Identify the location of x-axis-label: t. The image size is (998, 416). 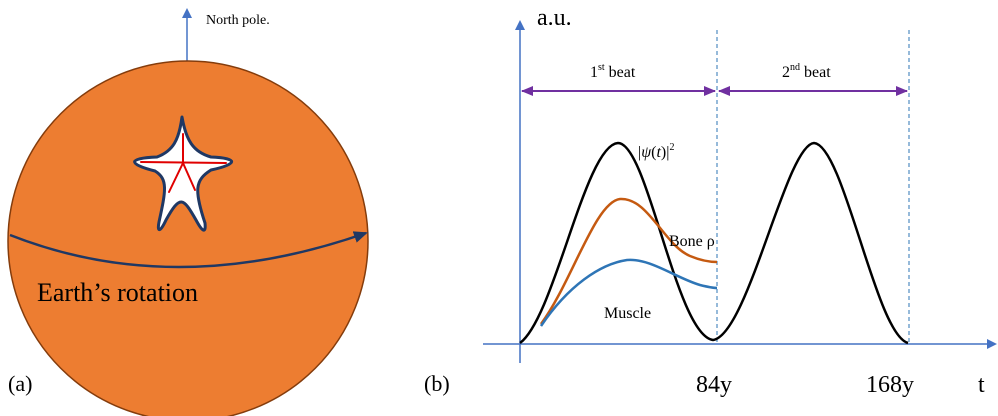
(981, 385).